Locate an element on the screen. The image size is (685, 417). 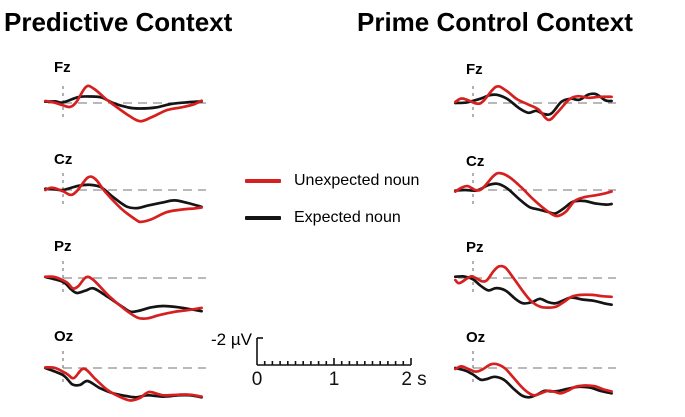
erp-panel-right-pz is located at coordinates (534, 285).